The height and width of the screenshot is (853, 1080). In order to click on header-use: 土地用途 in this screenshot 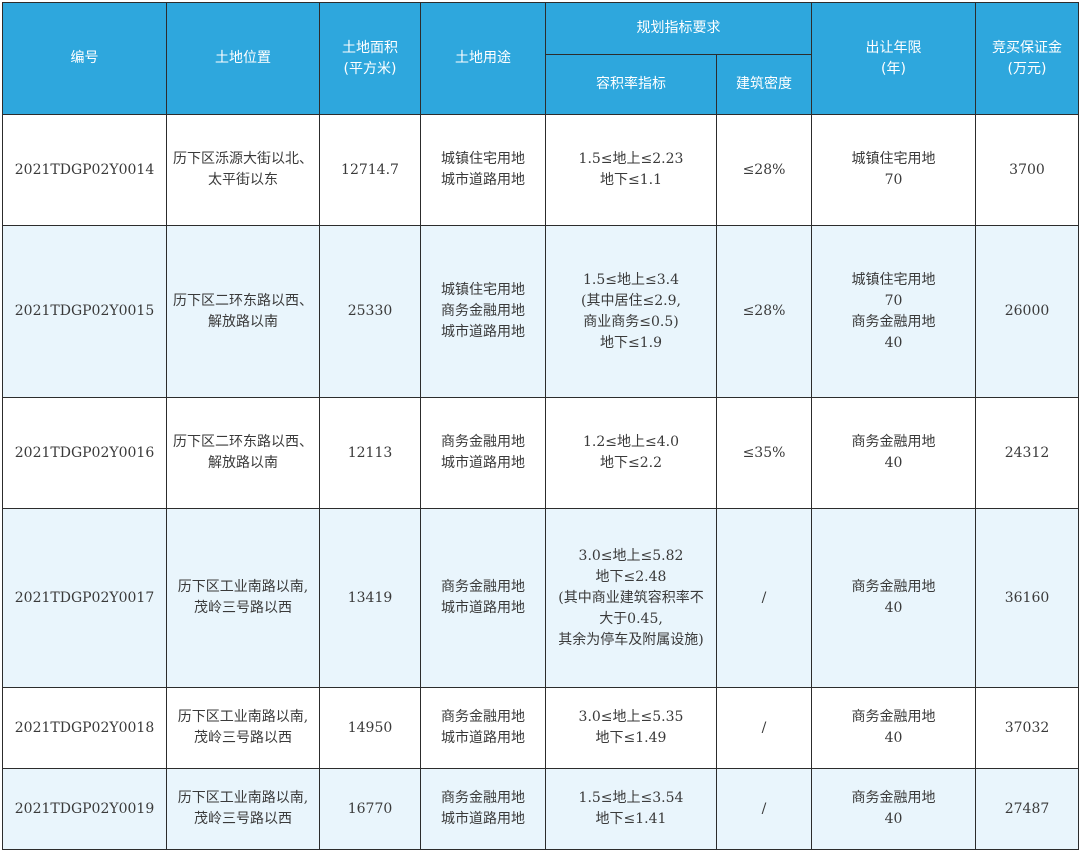, I will do `click(483, 58)`.